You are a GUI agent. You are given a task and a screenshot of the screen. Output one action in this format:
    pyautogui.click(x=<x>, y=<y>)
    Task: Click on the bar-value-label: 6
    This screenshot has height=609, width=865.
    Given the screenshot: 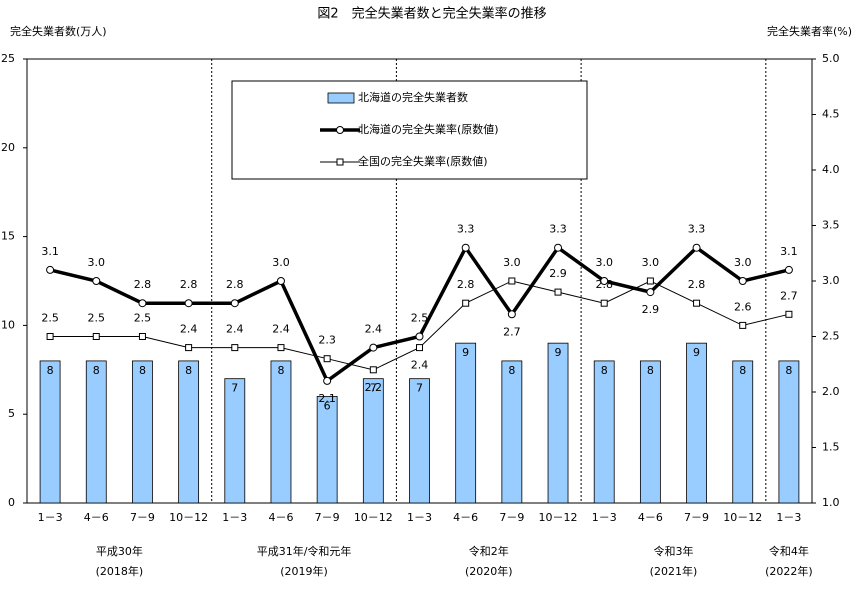 What is the action you would take?
    pyautogui.click(x=327, y=405)
    